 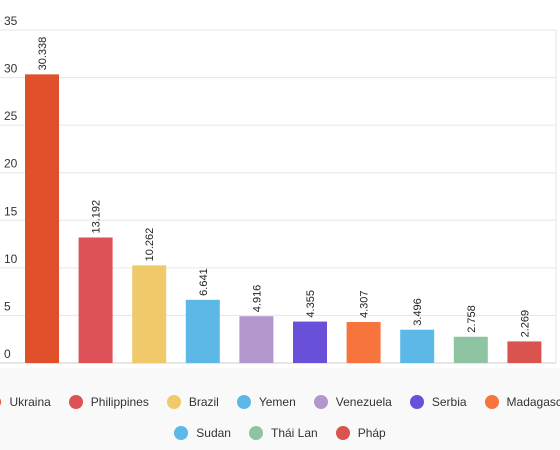 I want to click on y-tick-label: 35, so click(x=11, y=21).